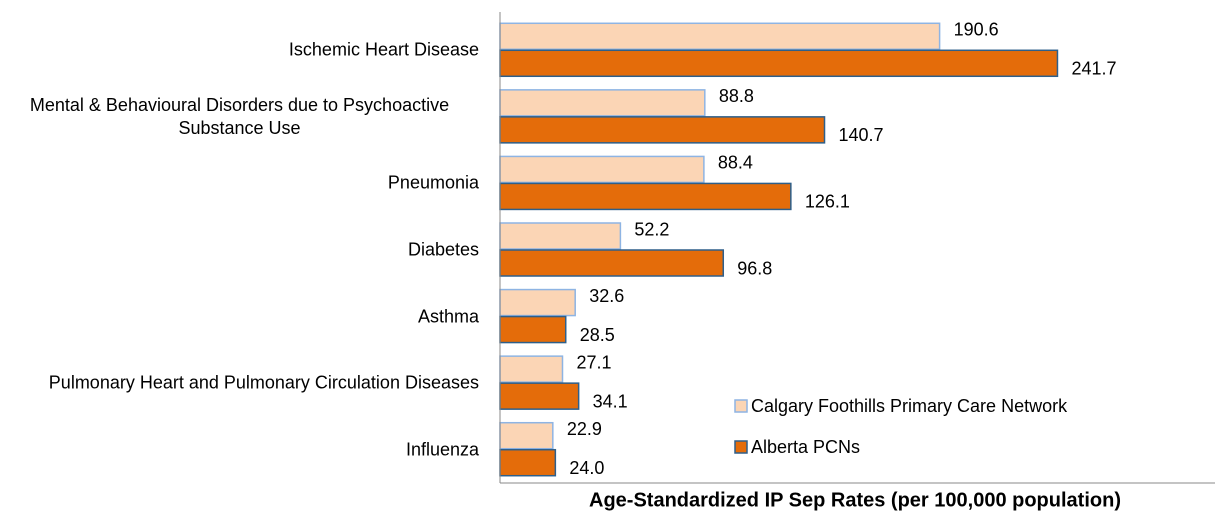 This screenshot has width=1222, height=516. I want to click on value-label: 241.7, so click(1093, 69).